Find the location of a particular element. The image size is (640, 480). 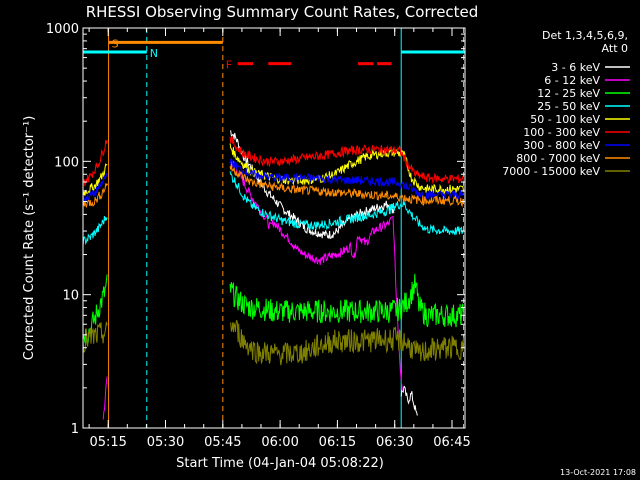

x-tick-label-6: 06:45 is located at coordinates (451, 442).